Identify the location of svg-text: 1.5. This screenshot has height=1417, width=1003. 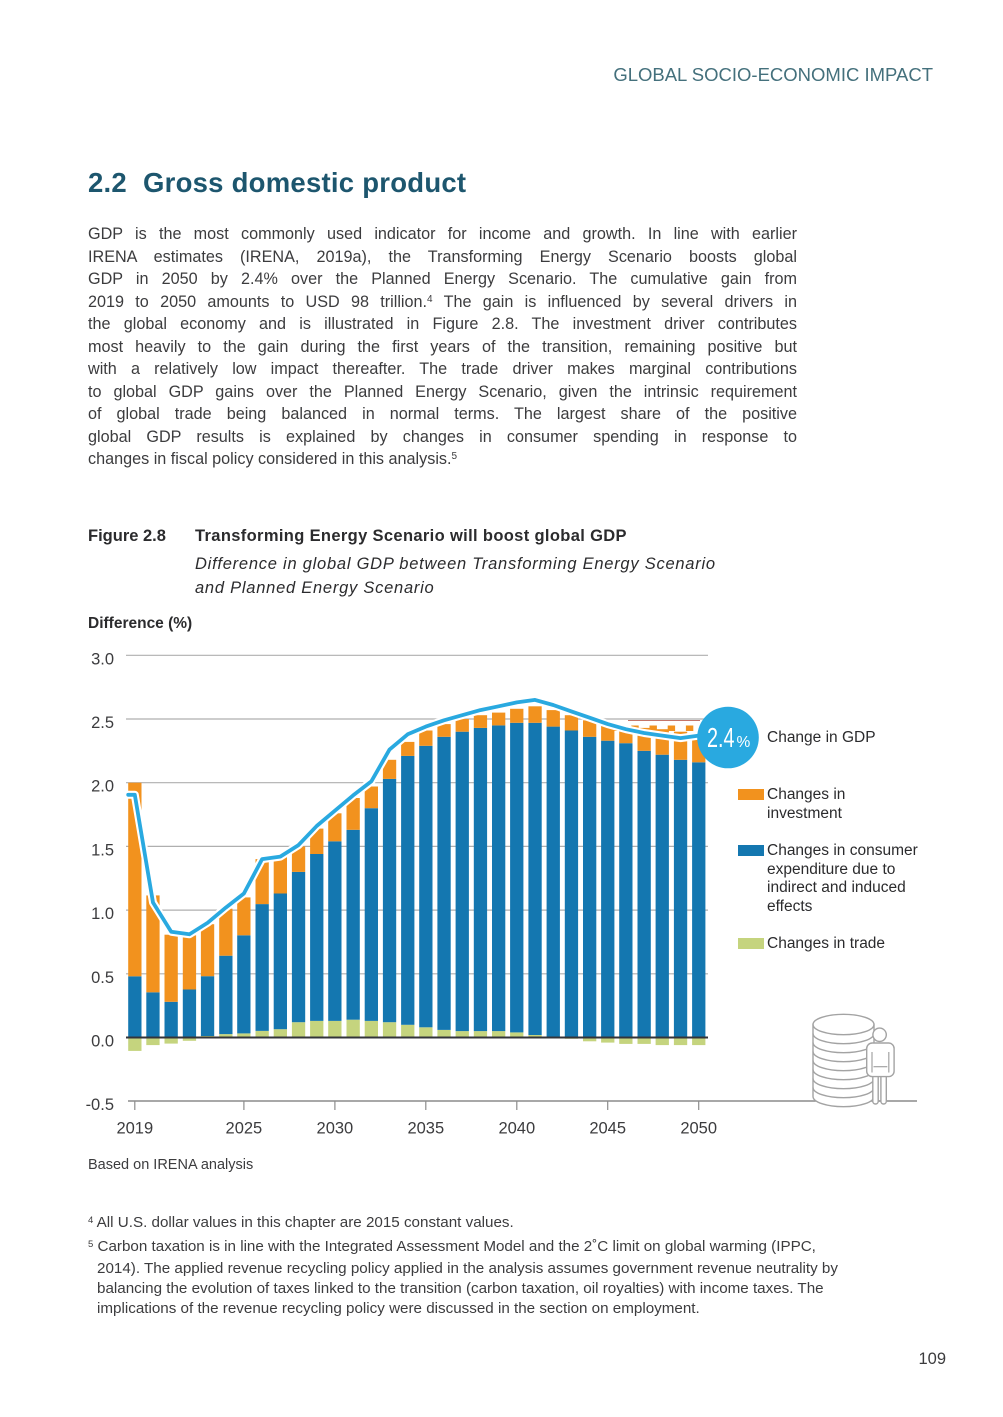
(102, 850).